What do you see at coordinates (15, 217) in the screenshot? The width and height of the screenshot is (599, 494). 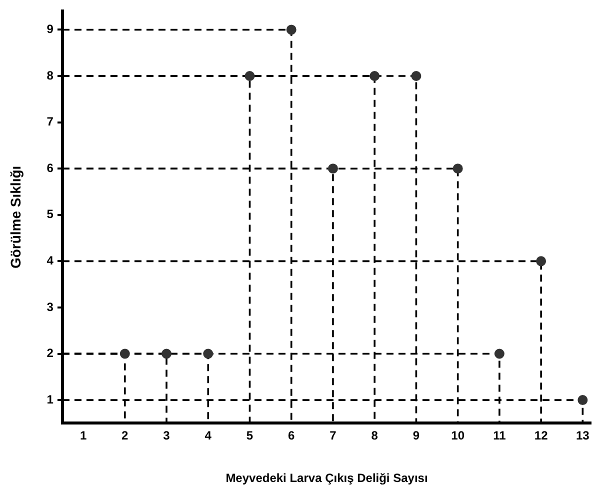 I see `y-axis-title: Görülme Sıklığı` at bounding box center [15, 217].